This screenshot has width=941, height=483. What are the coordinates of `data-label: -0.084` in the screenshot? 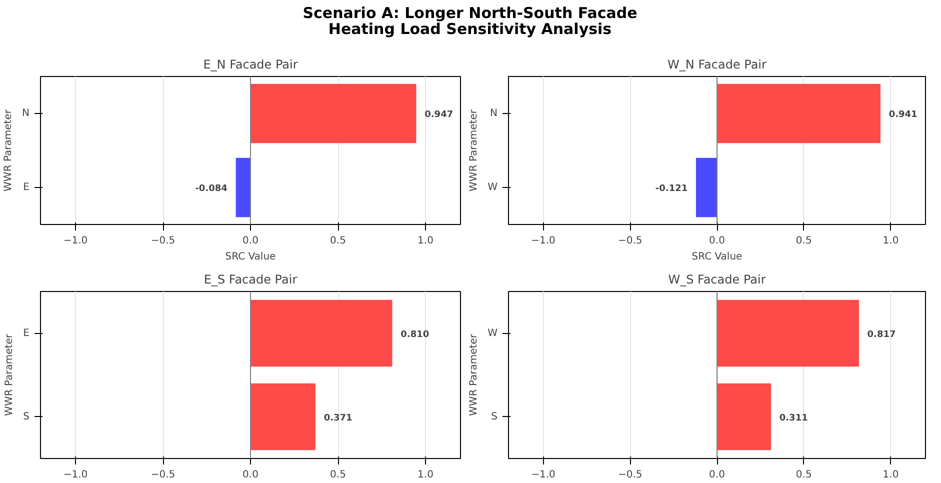 It's located at (211, 189).